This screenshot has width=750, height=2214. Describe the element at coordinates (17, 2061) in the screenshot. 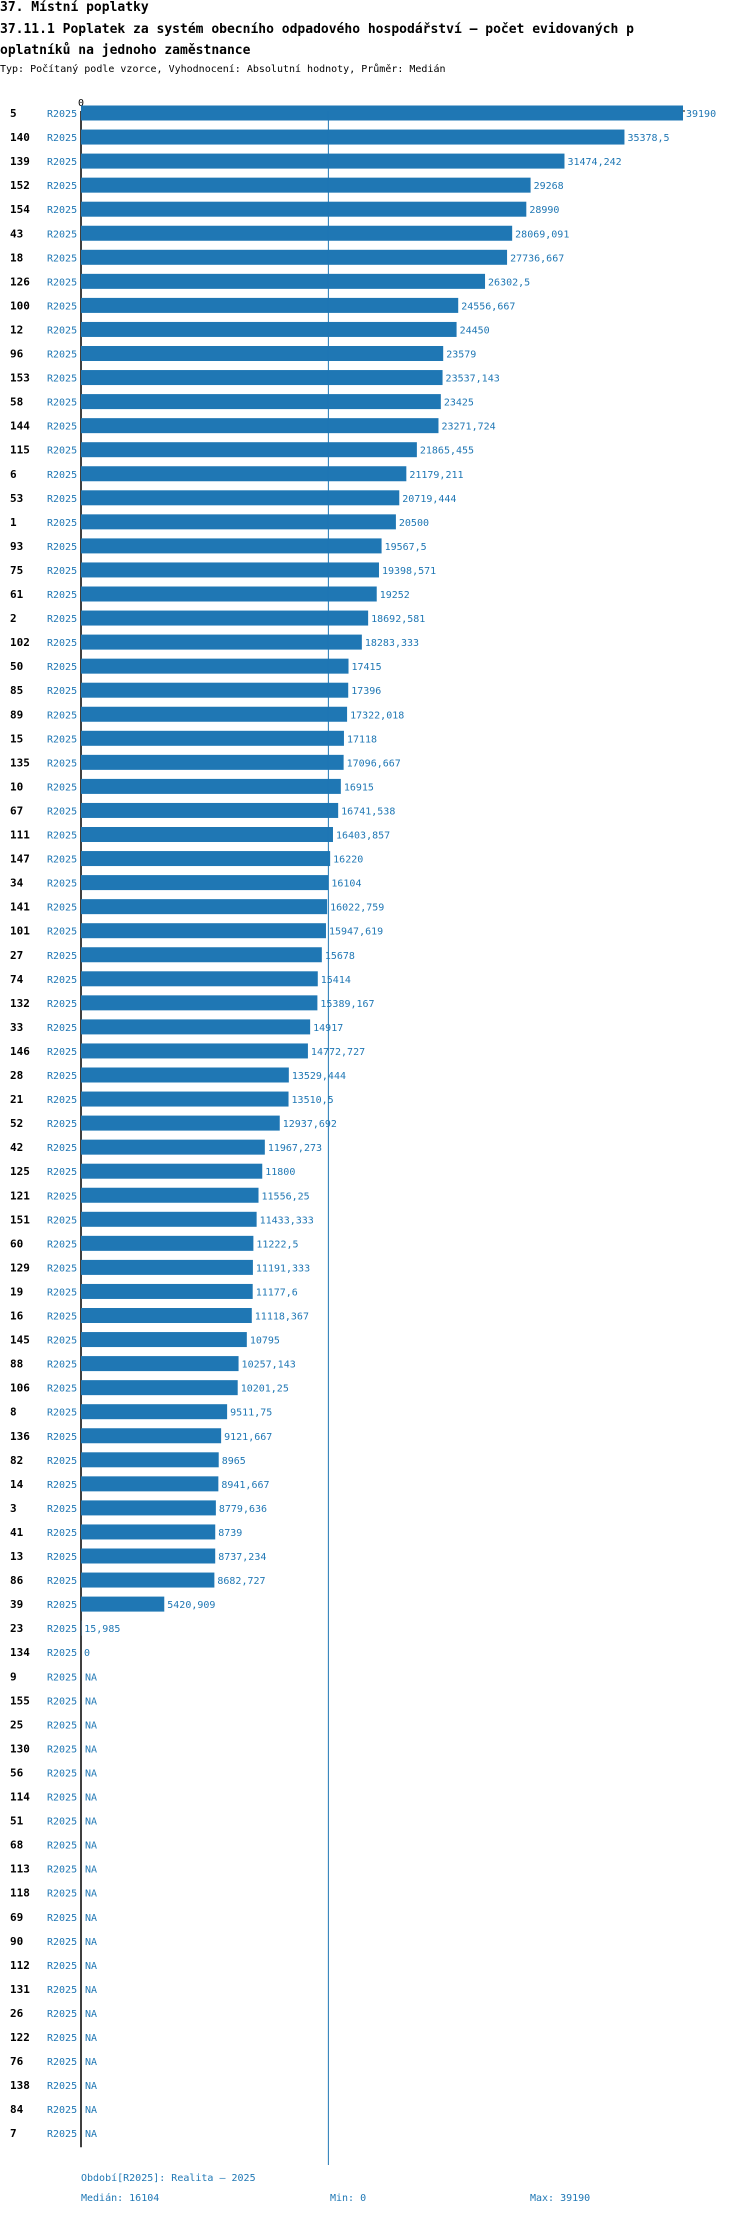

I see `row-label: 76` at that location.